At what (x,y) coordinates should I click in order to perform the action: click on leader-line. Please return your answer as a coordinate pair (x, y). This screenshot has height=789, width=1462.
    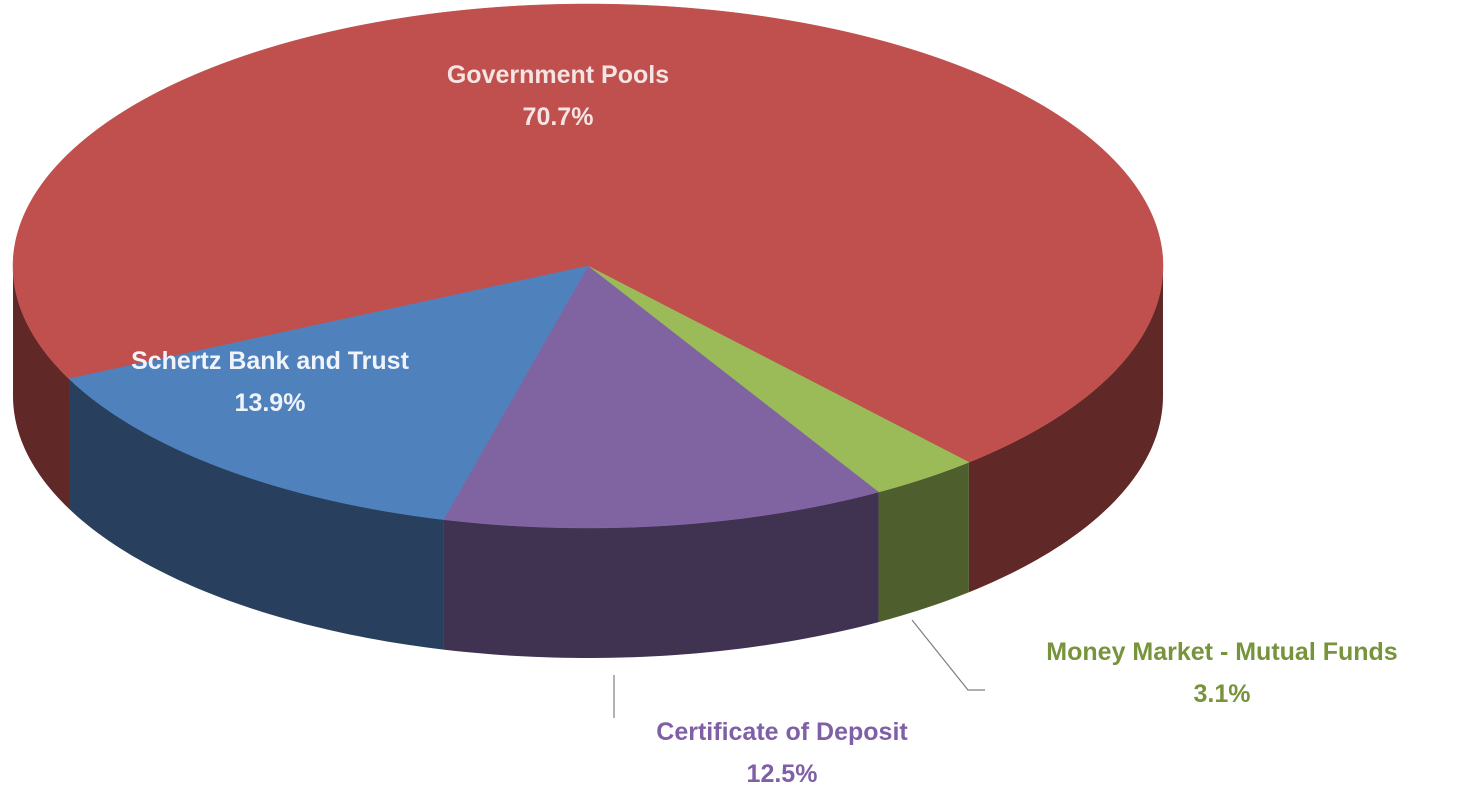
    Looking at the image, I should click on (948, 655).